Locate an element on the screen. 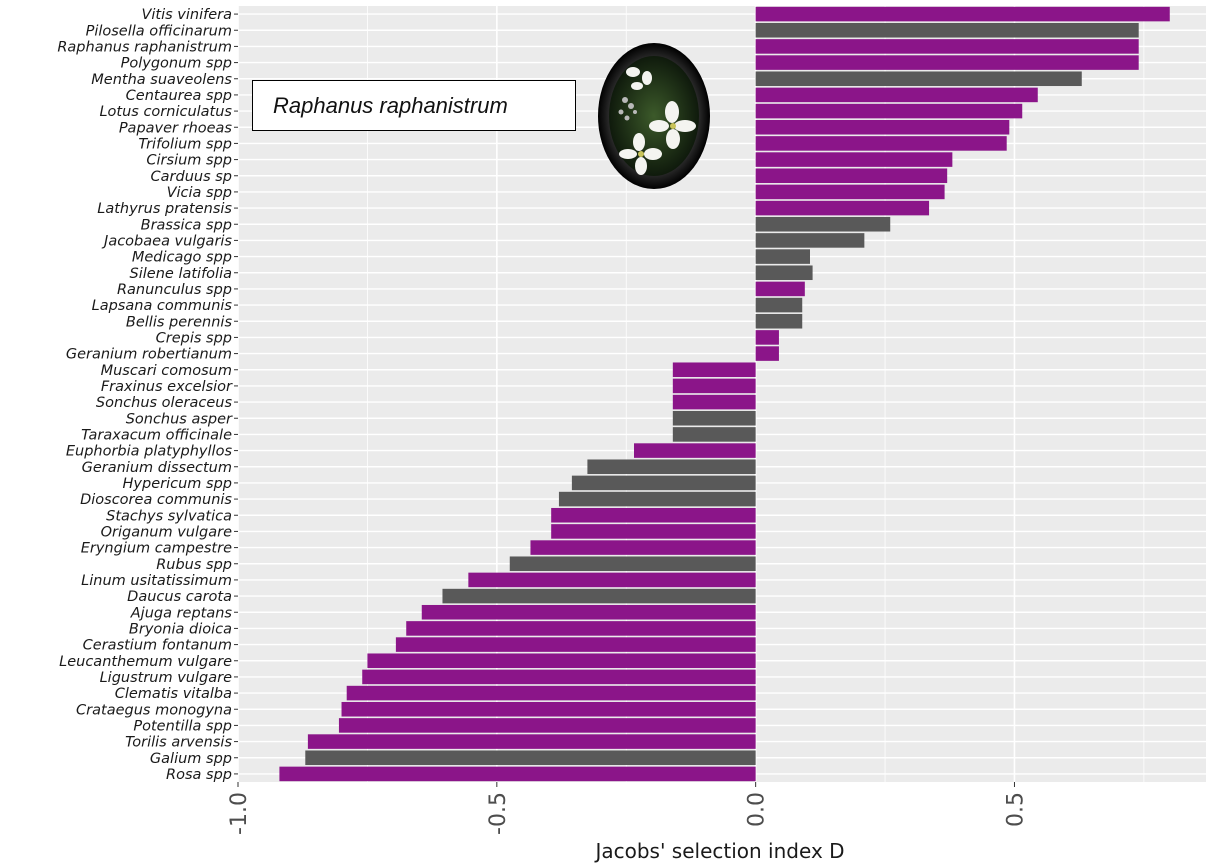 Image resolution: width=1206 pixels, height=866 pixels. category-label-26: Taraxacum officinale is located at coordinates (156, 435).